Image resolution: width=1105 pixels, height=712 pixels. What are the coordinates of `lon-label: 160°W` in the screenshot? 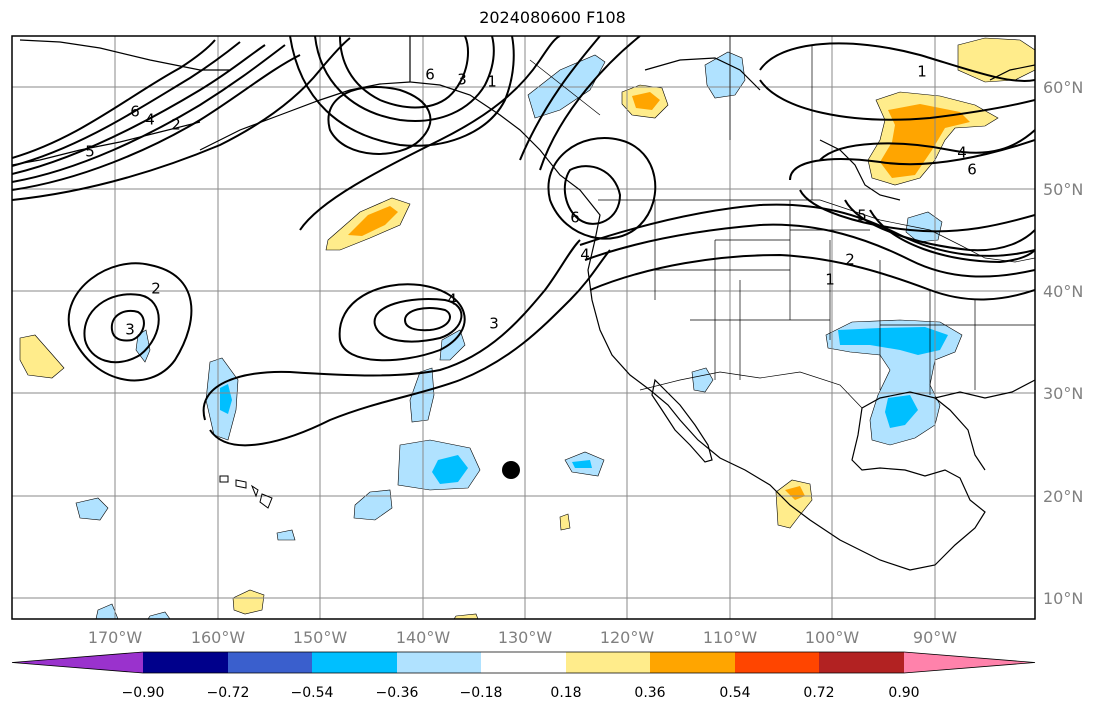 It's located at (218, 637).